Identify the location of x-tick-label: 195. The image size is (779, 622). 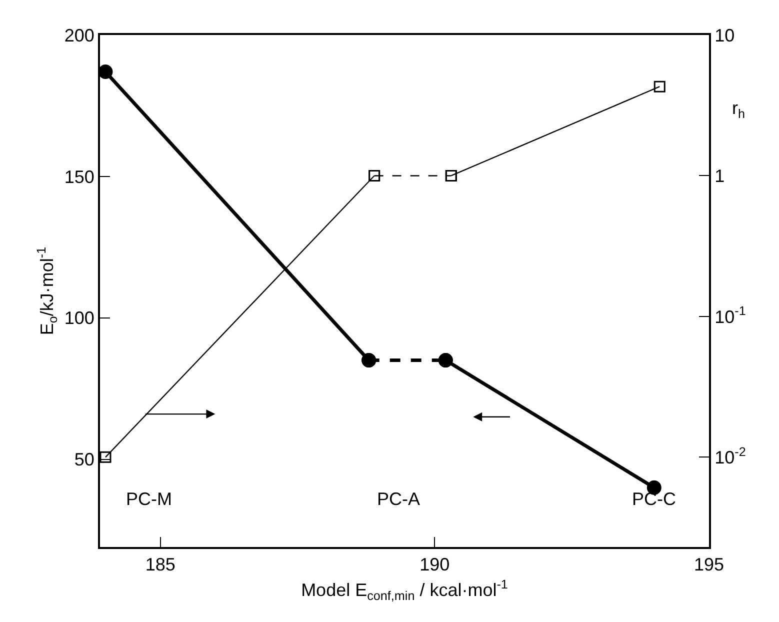
(709, 564).